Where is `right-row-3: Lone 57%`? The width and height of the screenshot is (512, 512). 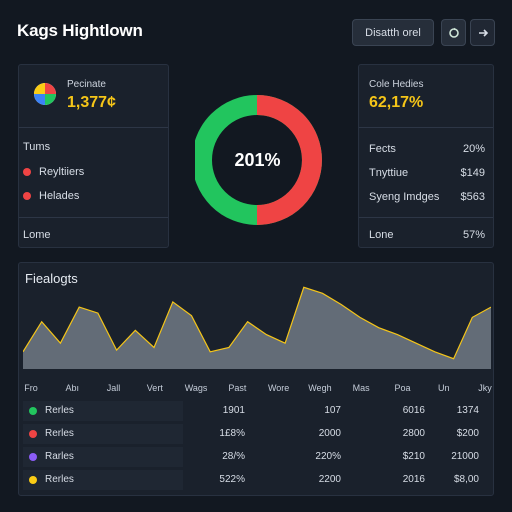 right-row-3: Lone 57% is located at coordinates (427, 235).